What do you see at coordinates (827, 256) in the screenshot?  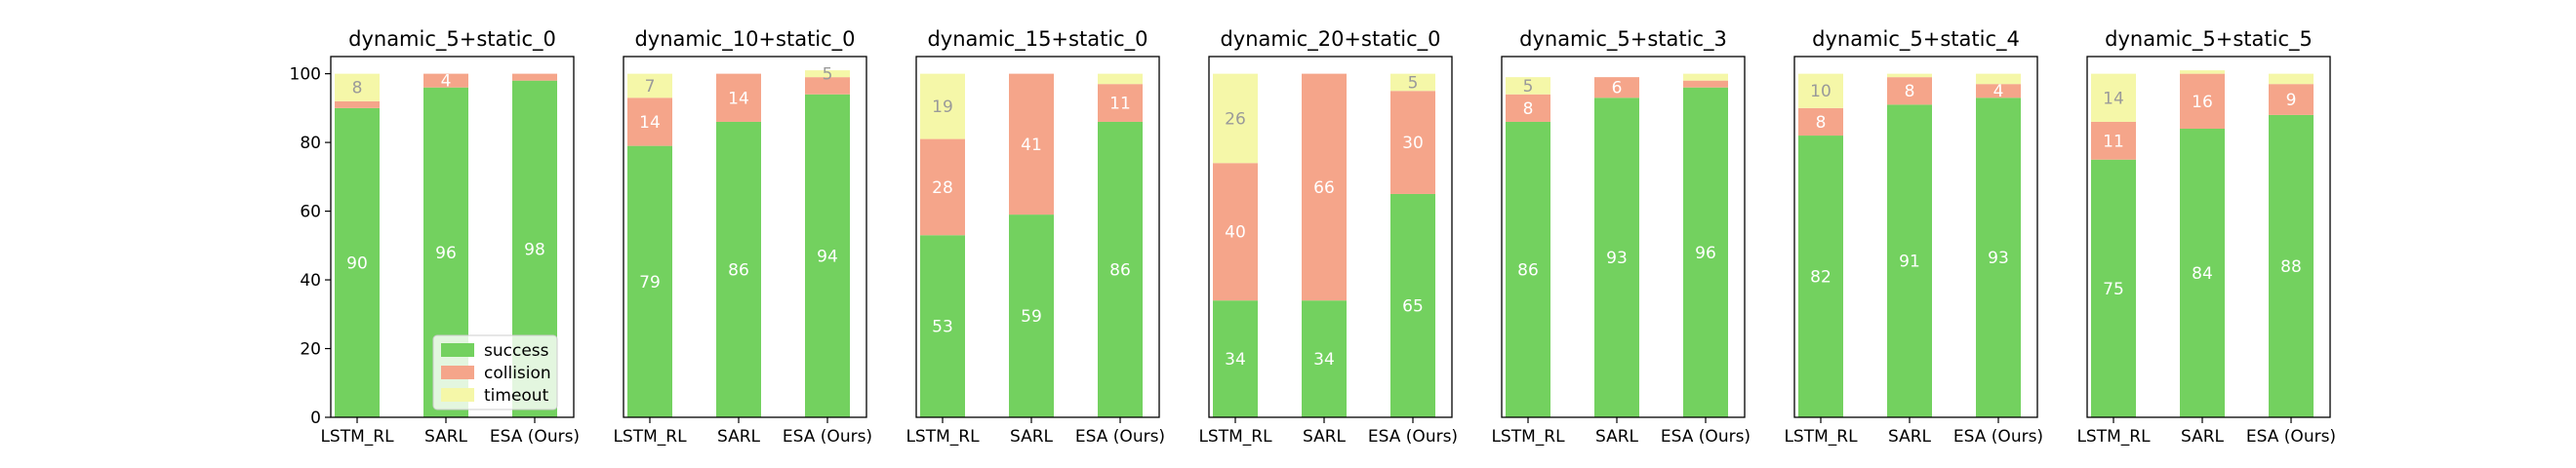 I see `bar-value-label: 94` at bounding box center [827, 256].